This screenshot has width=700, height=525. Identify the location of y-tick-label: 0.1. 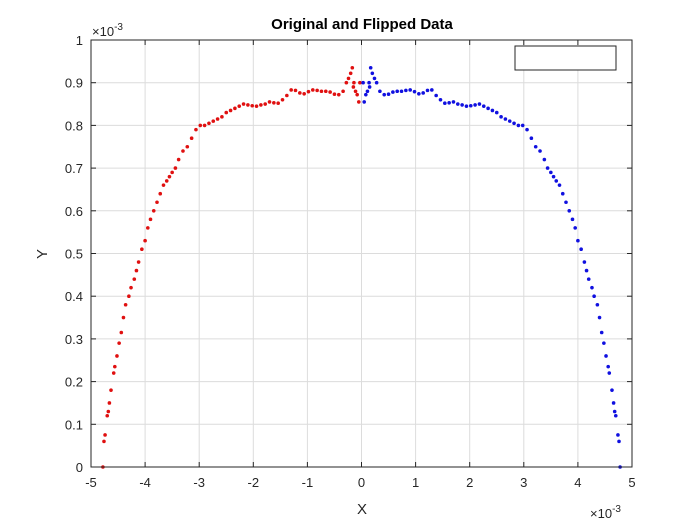
(74, 424).